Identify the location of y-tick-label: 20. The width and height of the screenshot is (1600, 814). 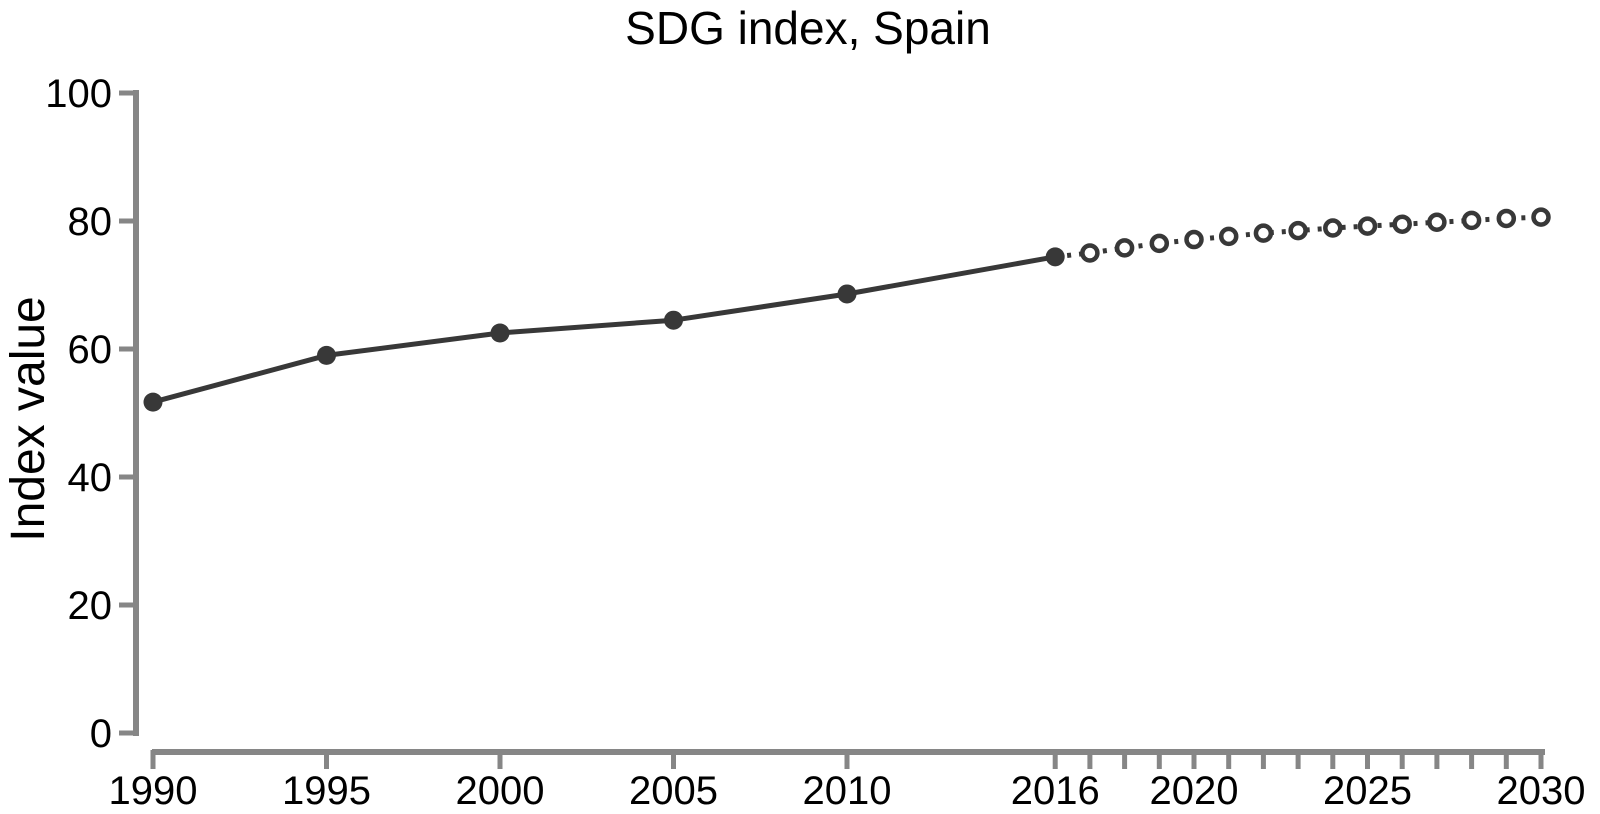
(90, 606).